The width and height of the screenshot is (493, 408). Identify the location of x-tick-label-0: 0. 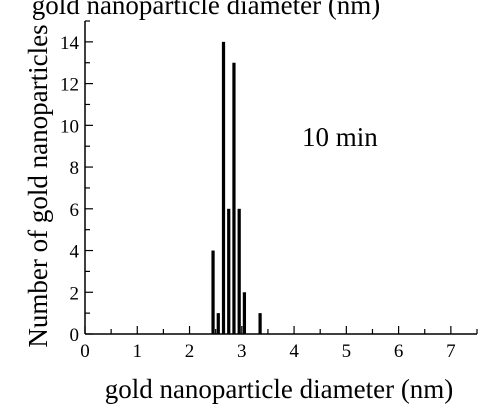
(85, 351).